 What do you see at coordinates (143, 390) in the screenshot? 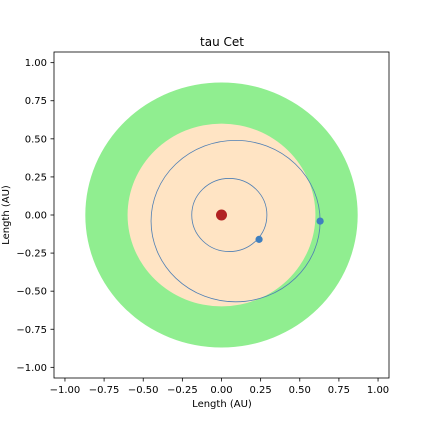
I see `x-tick-label: −0.50` at bounding box center [143, 390].